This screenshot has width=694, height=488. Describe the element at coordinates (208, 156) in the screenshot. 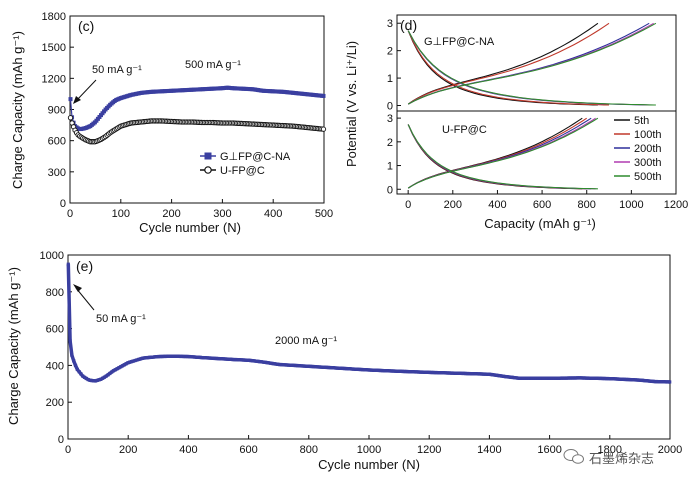

I see `legend-marker-gfp` at that location.